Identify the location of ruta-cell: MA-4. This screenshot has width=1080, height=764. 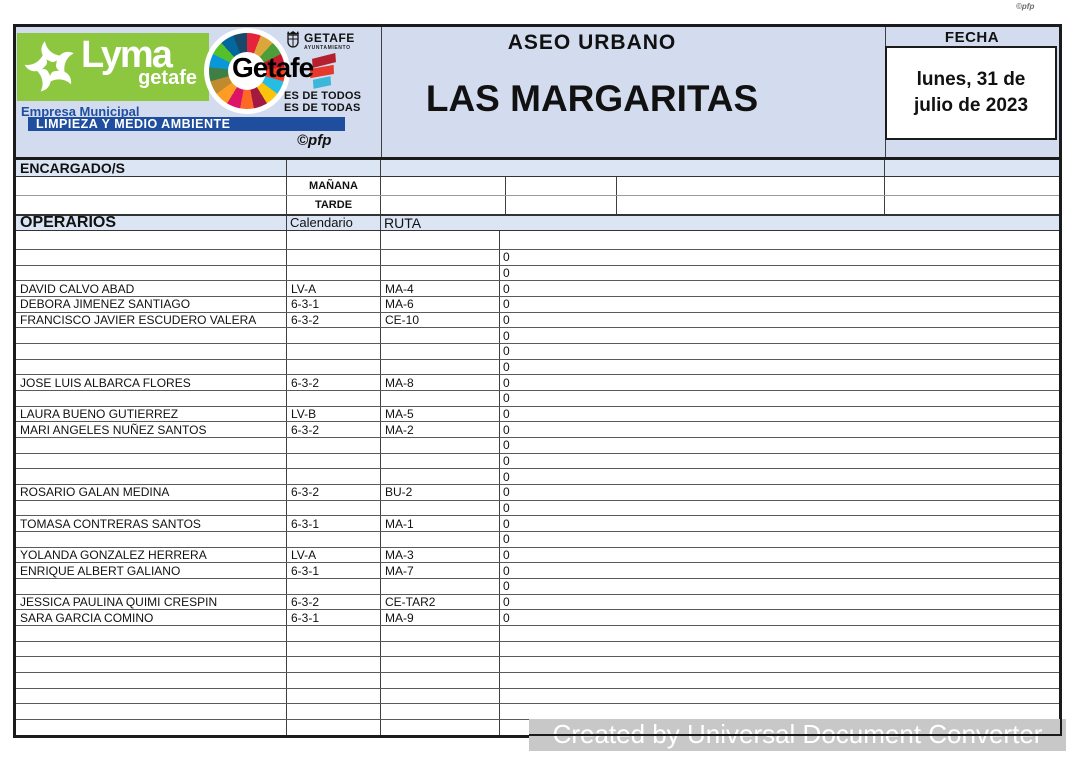
(440, 289).